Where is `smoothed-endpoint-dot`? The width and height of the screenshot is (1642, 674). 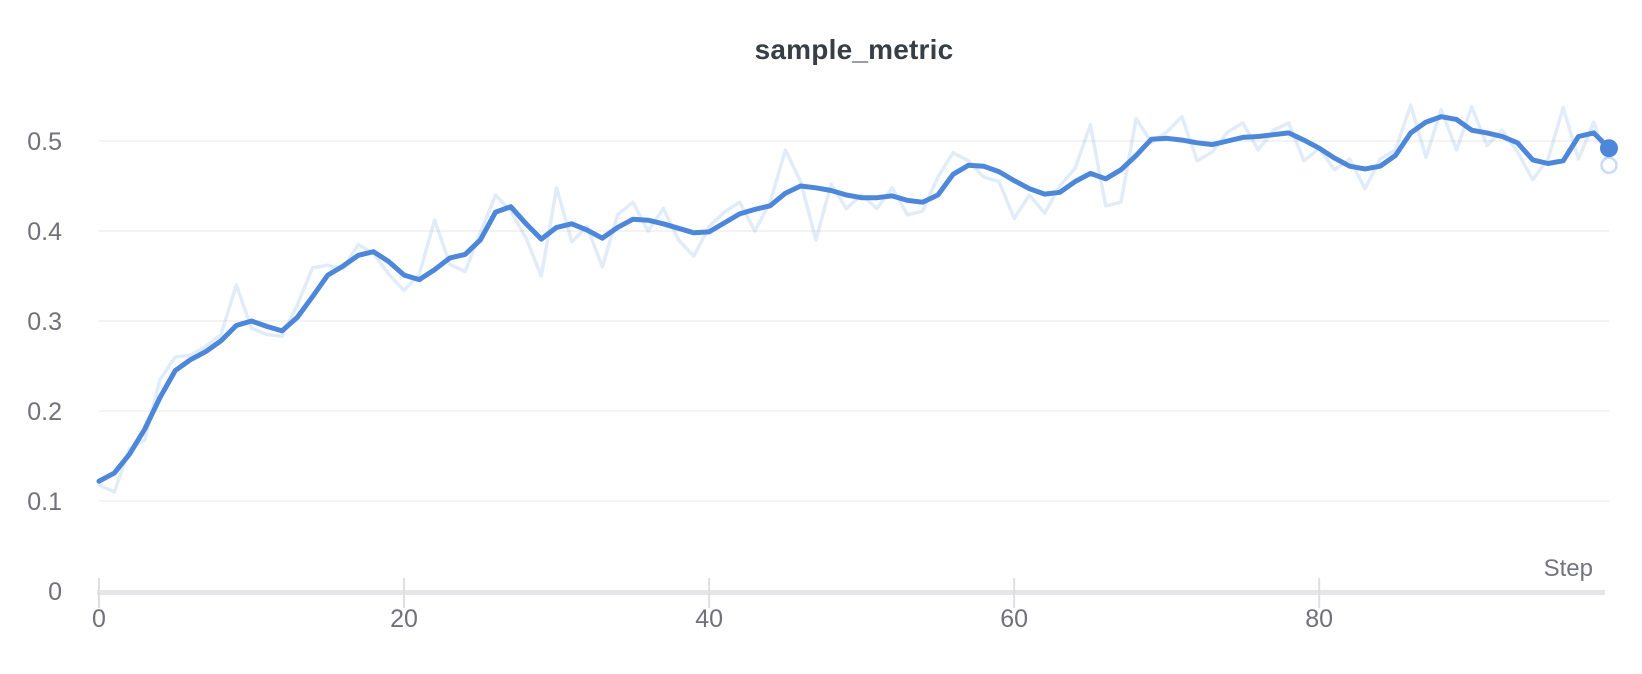
smoothed-endpoint-dot is located at coordinates (1609, 148).